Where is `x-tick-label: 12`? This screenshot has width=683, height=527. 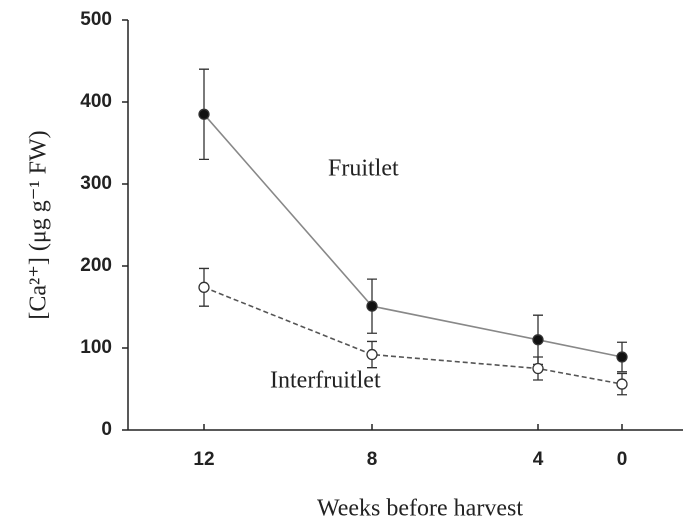
x-tick-label: 12 is located at coordinates (203, 459).